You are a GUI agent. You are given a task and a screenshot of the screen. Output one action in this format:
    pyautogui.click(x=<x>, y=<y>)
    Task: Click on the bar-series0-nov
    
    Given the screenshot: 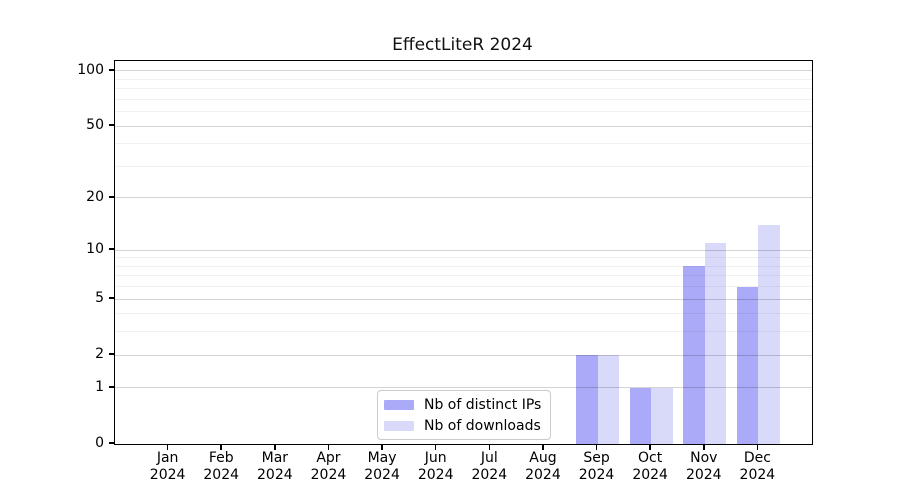 What is the action you would take?
    pyautogui.click(x=694, y=355)
    